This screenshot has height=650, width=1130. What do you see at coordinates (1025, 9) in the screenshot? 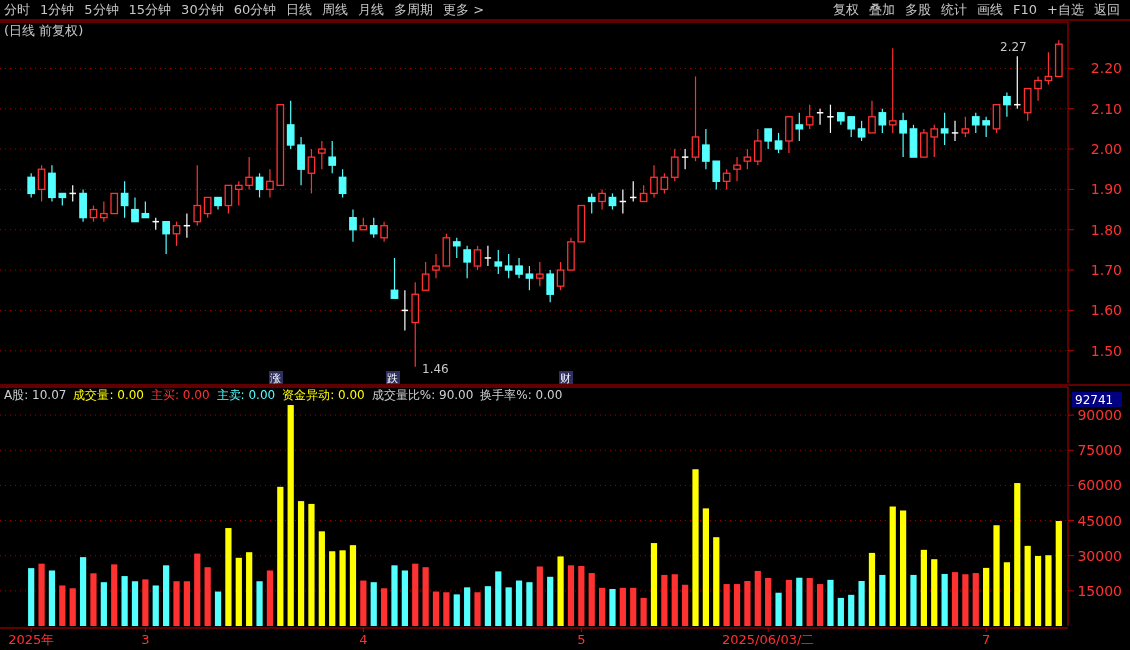
I see `text: F10` at bounding box center [1025, 9].